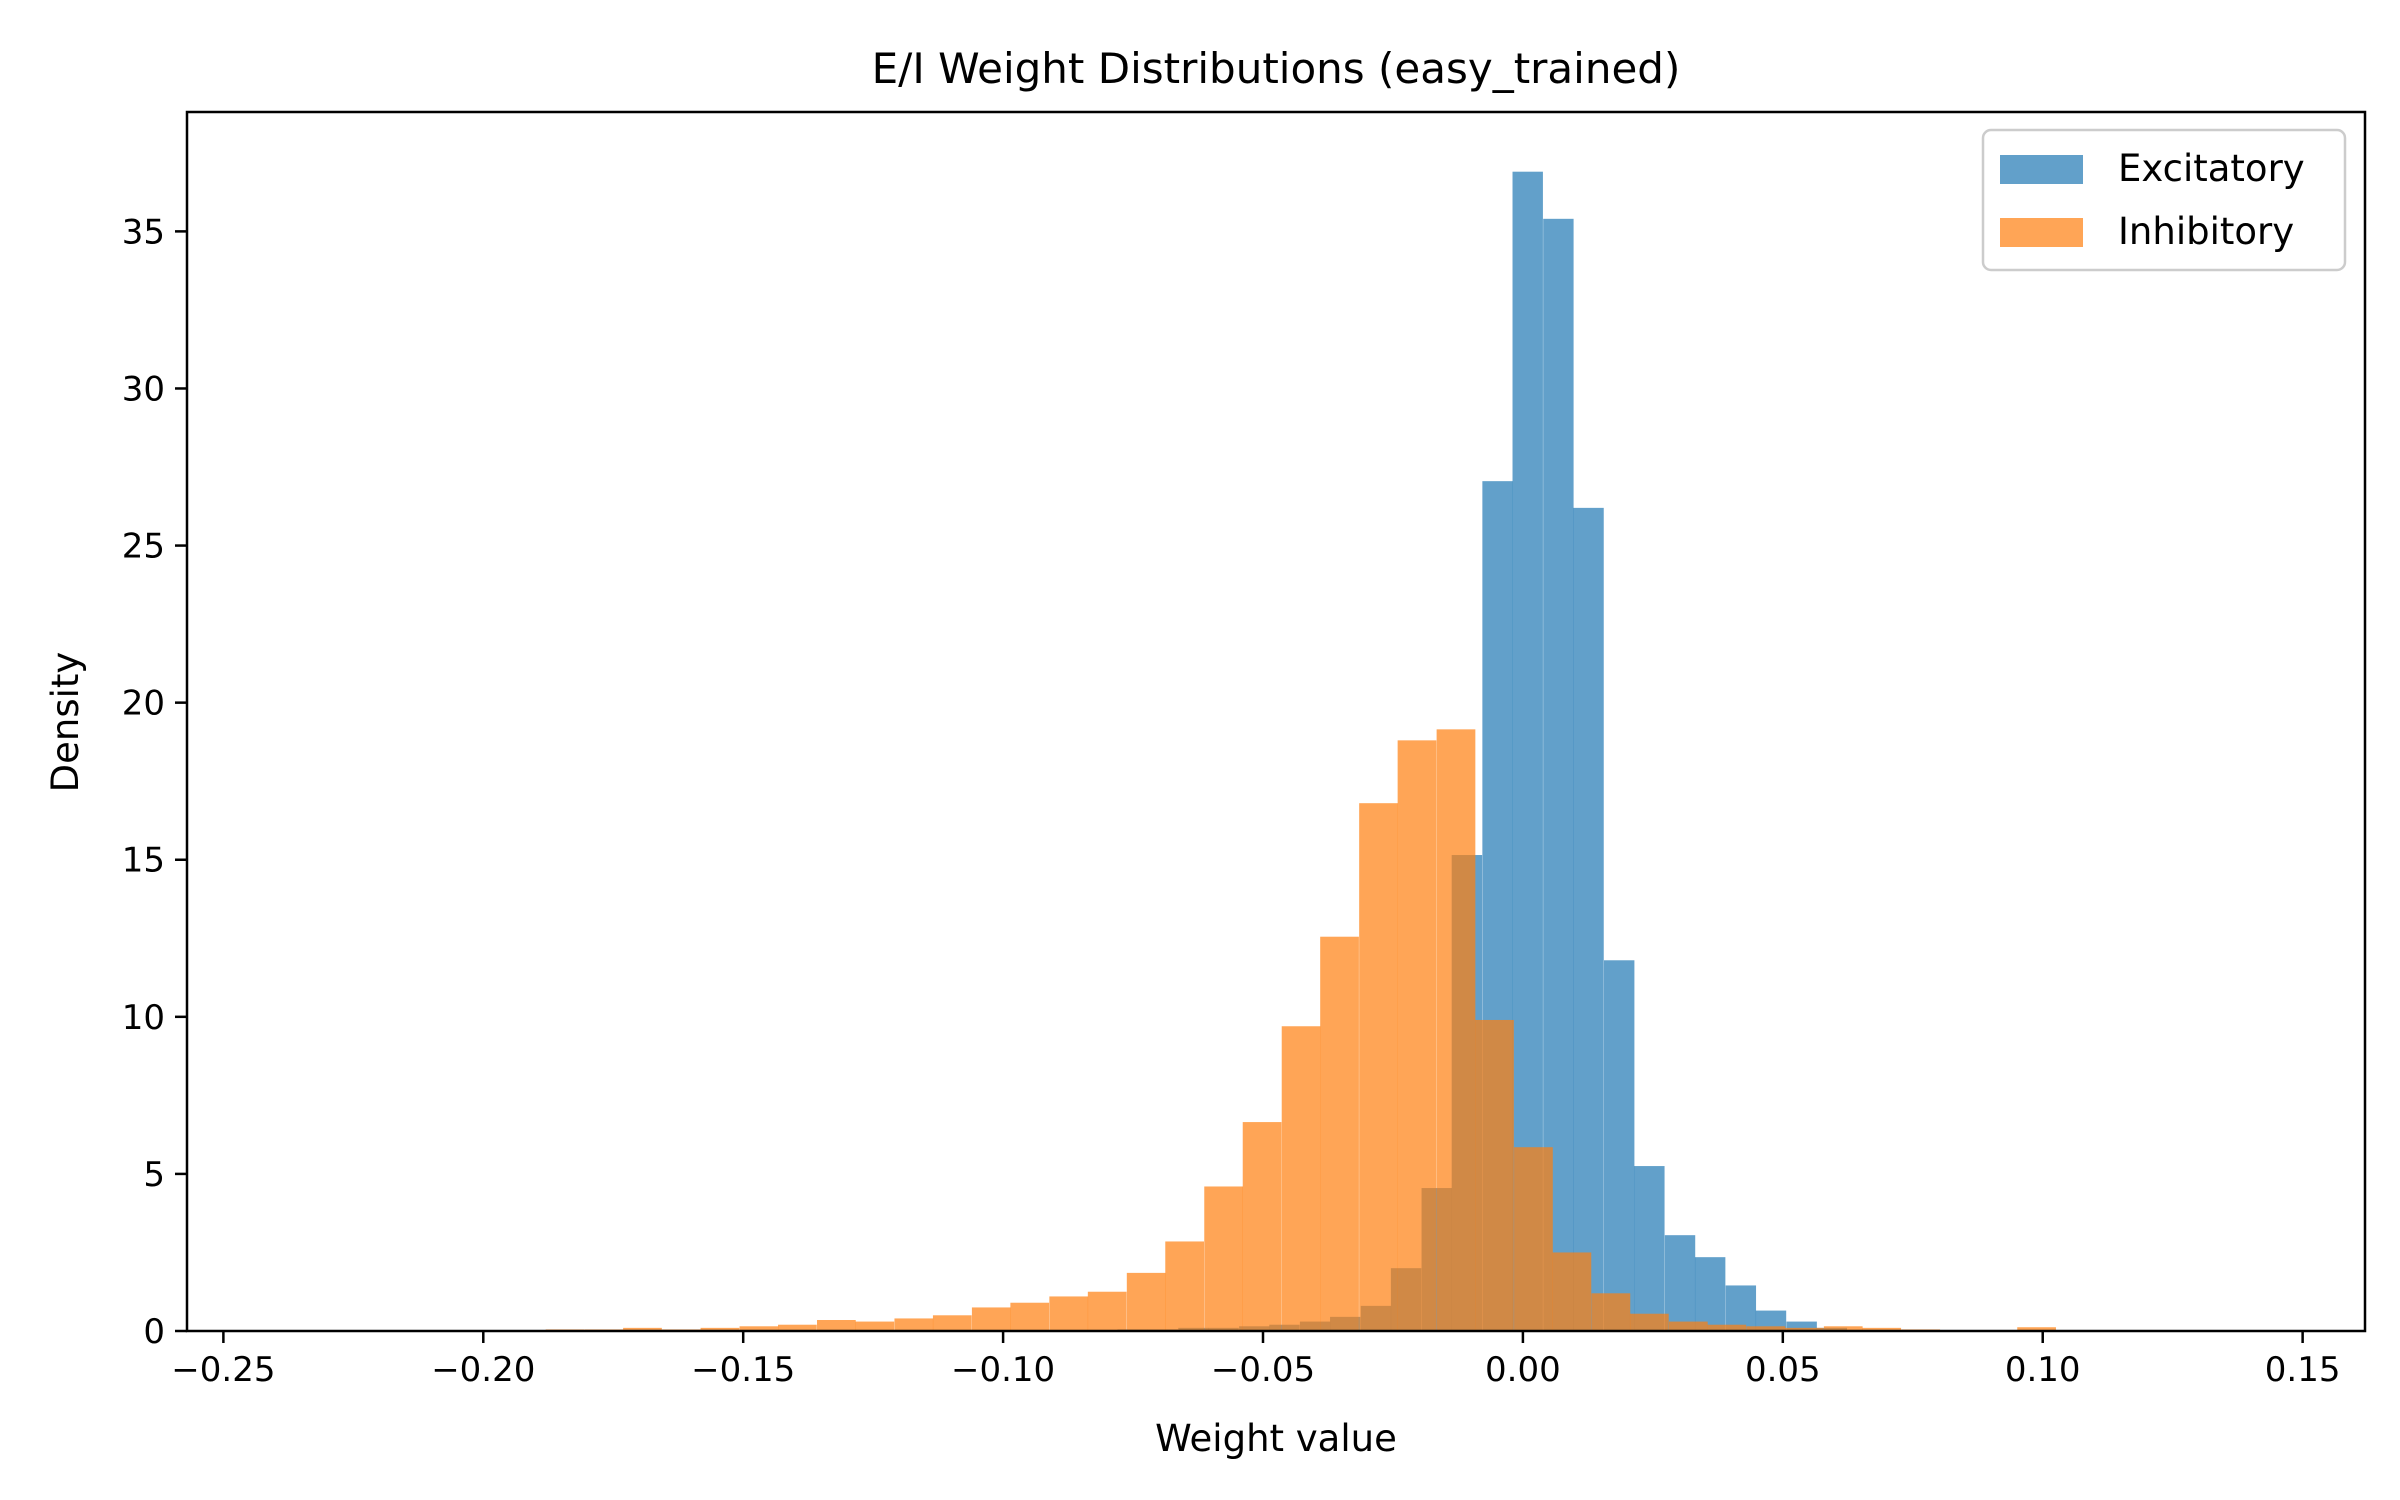 Image resolution: width=2400 pixels, height=1500 pixels. Describe the element at coordinates (1783, 1370) in the screenshot. I see `x-tick-label: 0.05` at that location.